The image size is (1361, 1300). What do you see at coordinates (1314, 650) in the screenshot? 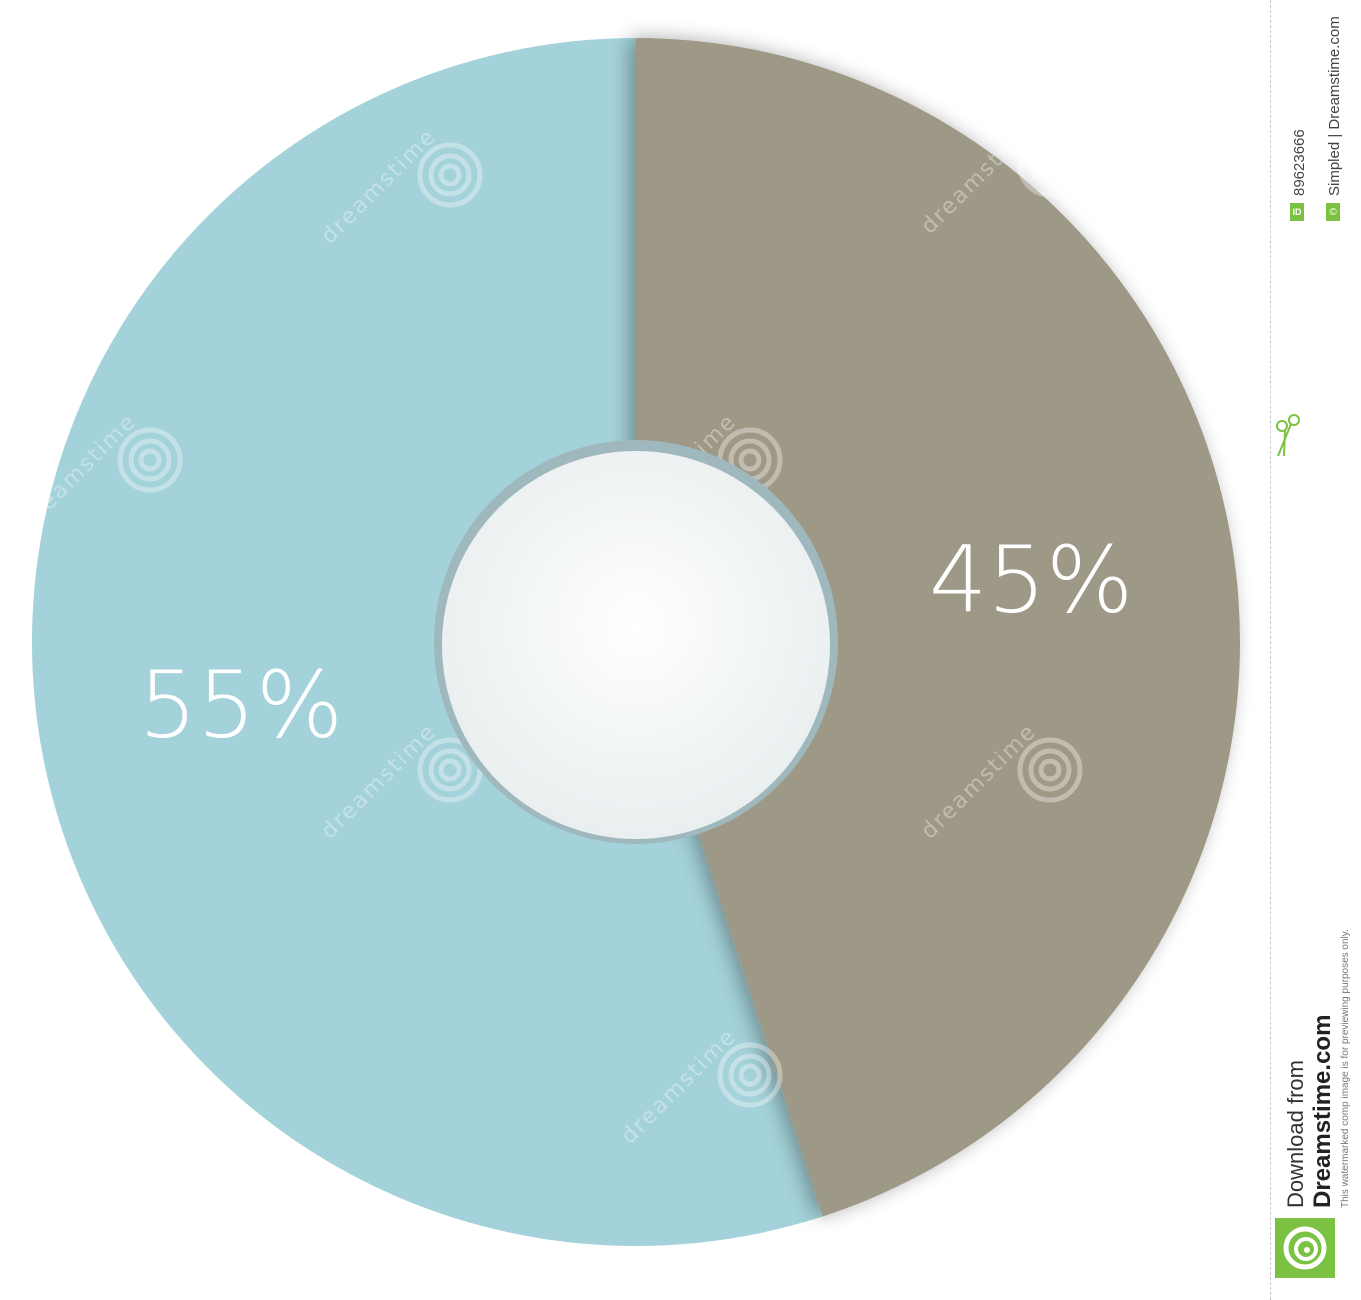
I see `watermark-sidebar` at bounding box center [1314, 650].